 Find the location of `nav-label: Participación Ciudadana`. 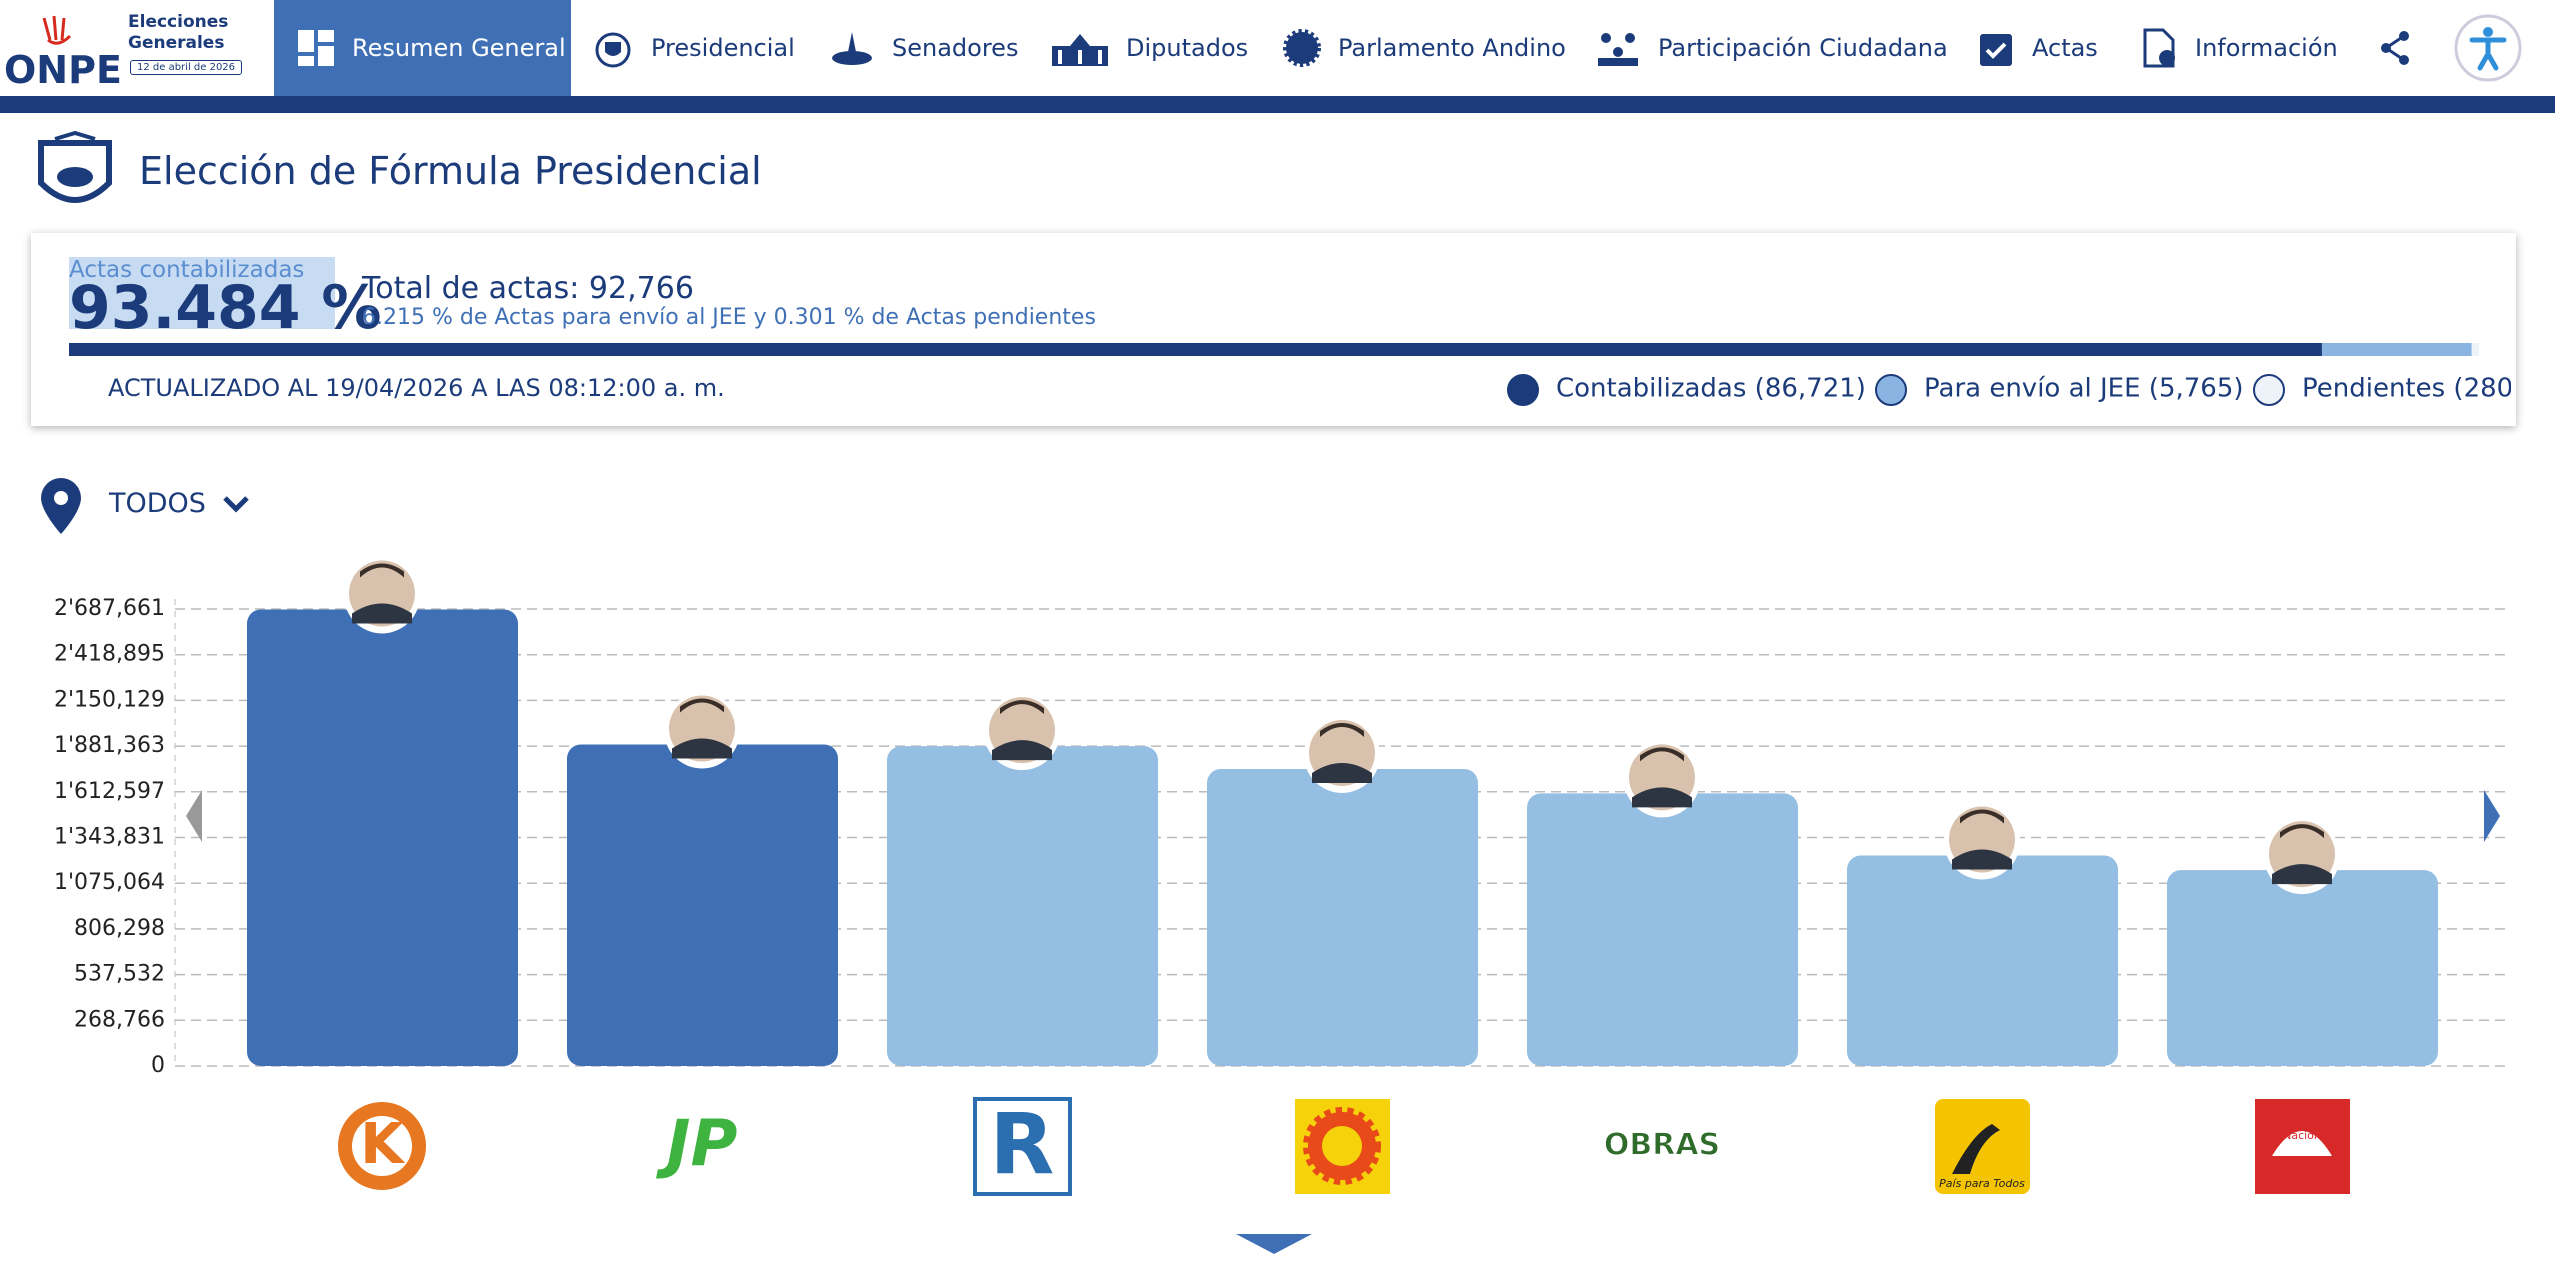

nav-label: Participación Ciudadana is located at coordinates (1803, 48).